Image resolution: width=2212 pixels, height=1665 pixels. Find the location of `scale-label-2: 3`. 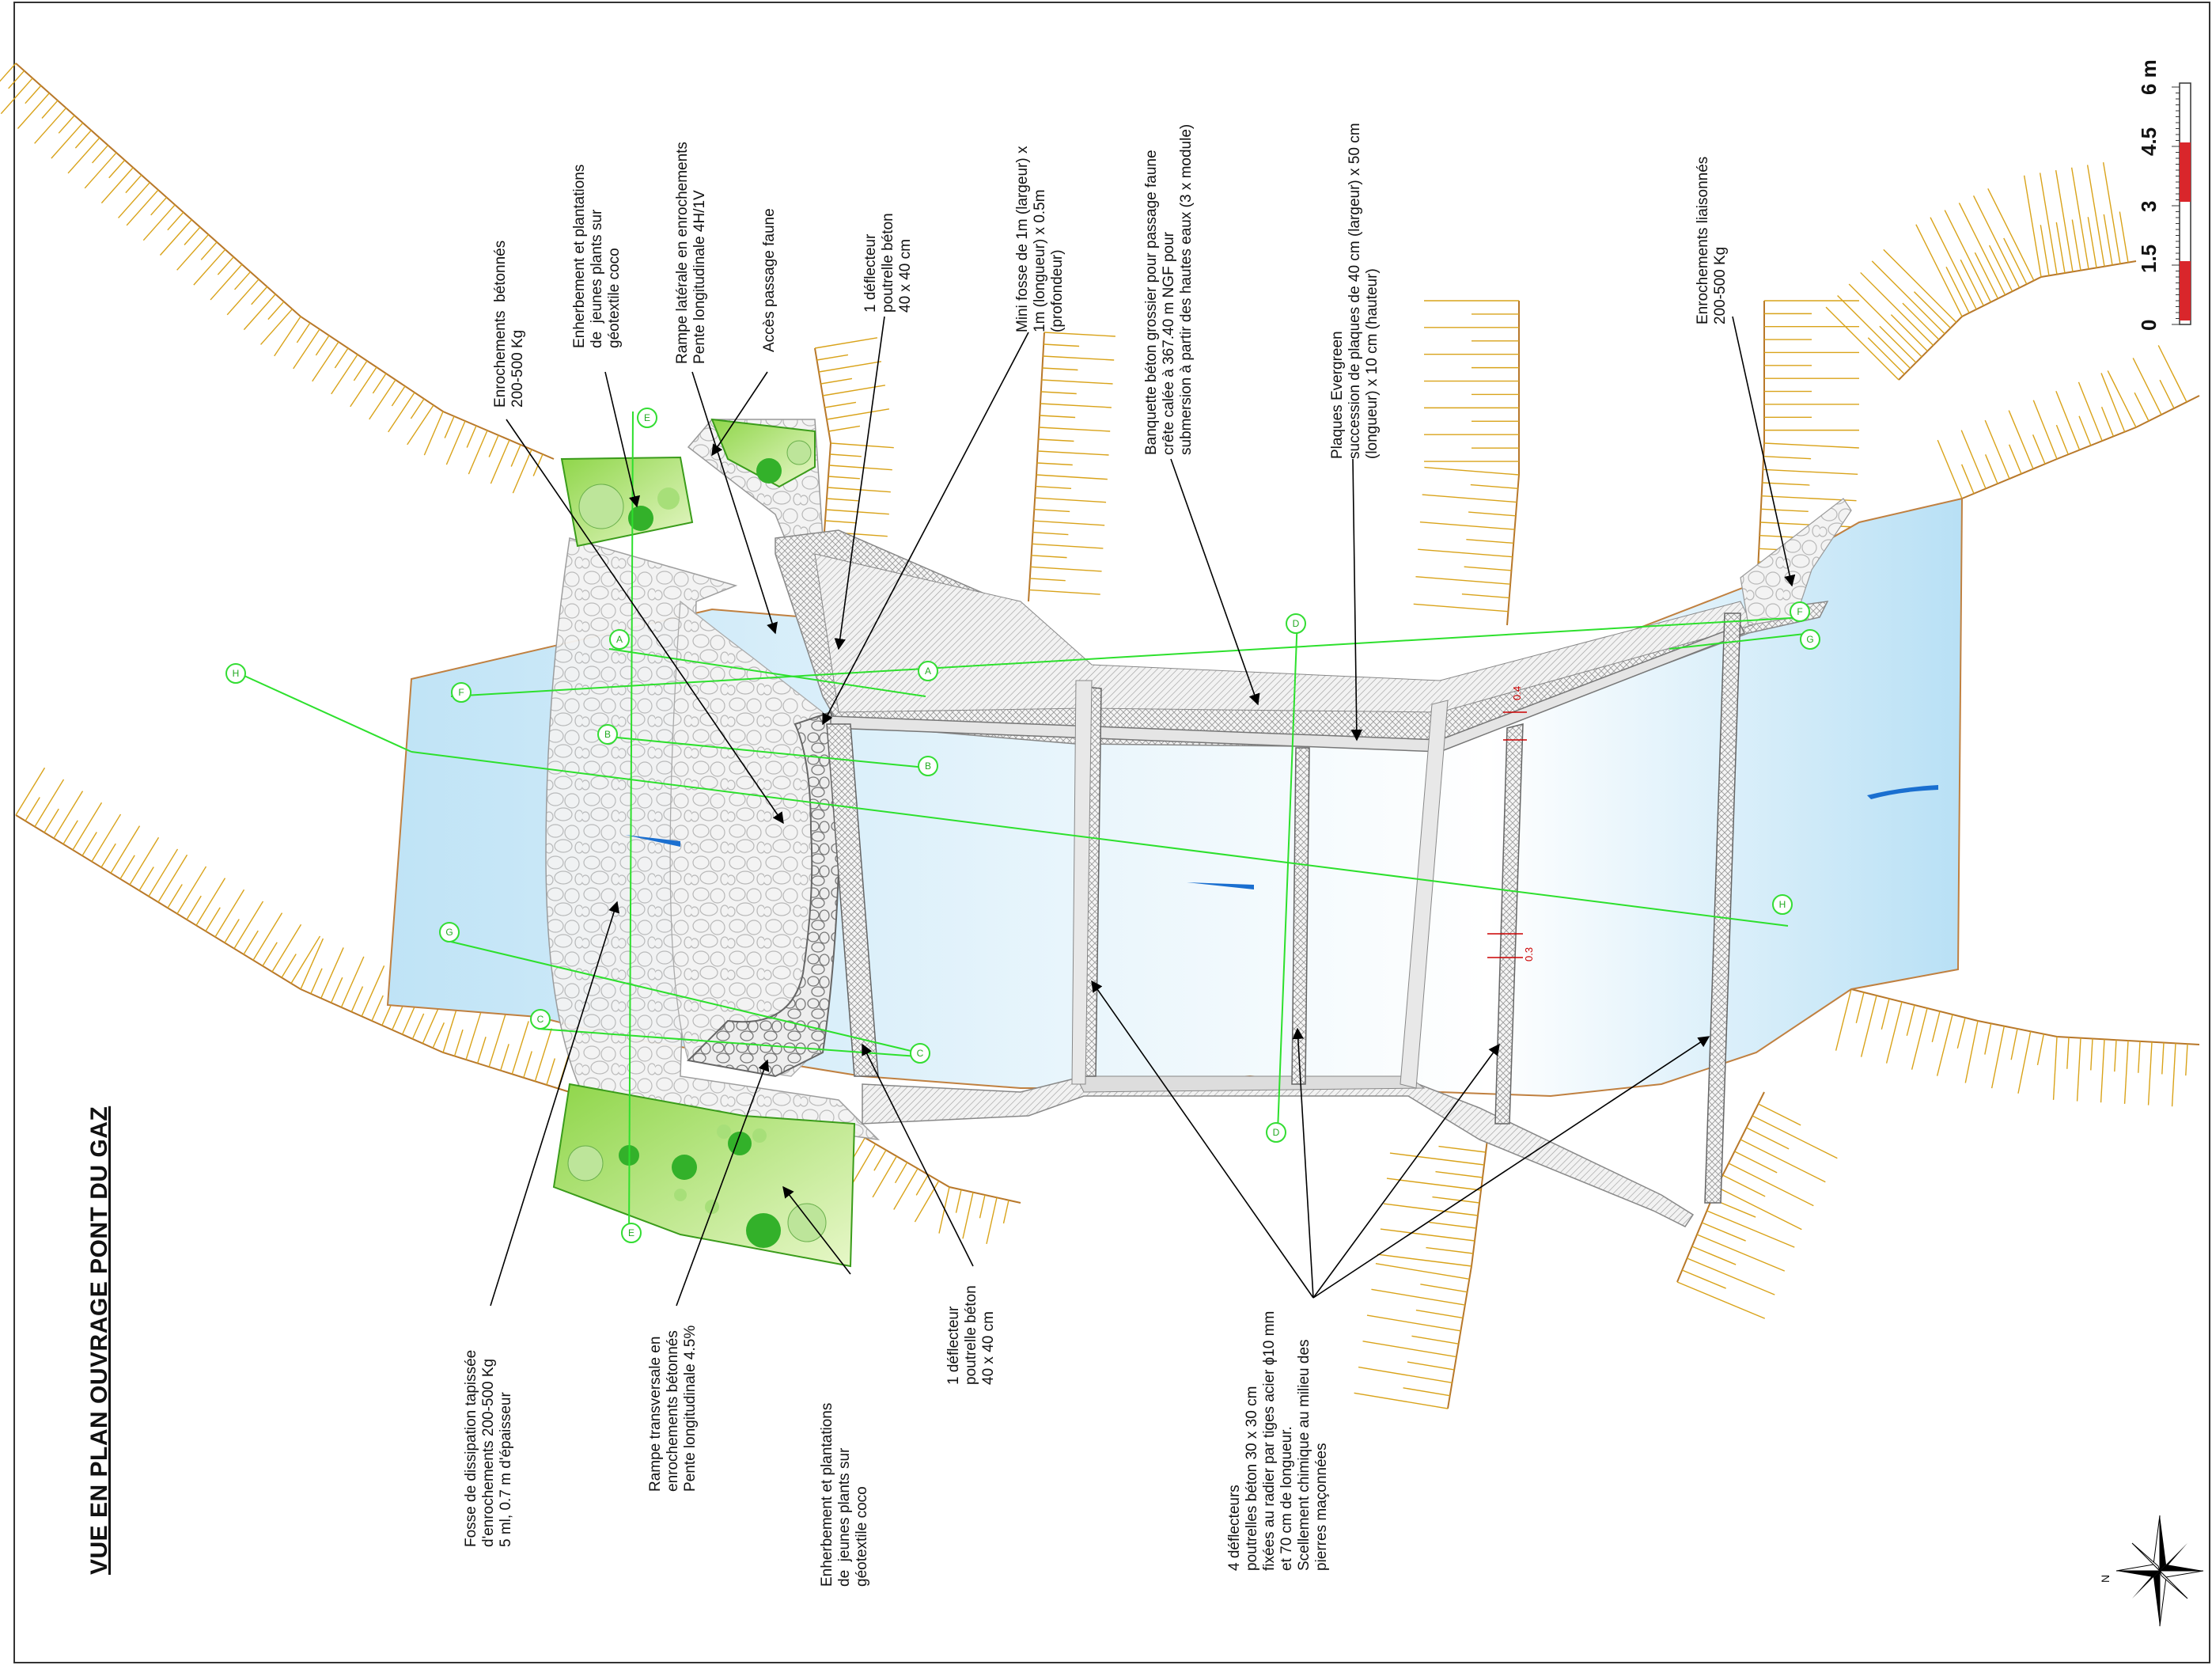

scale-label-2: 3 is located at coordinates (2149, 206).